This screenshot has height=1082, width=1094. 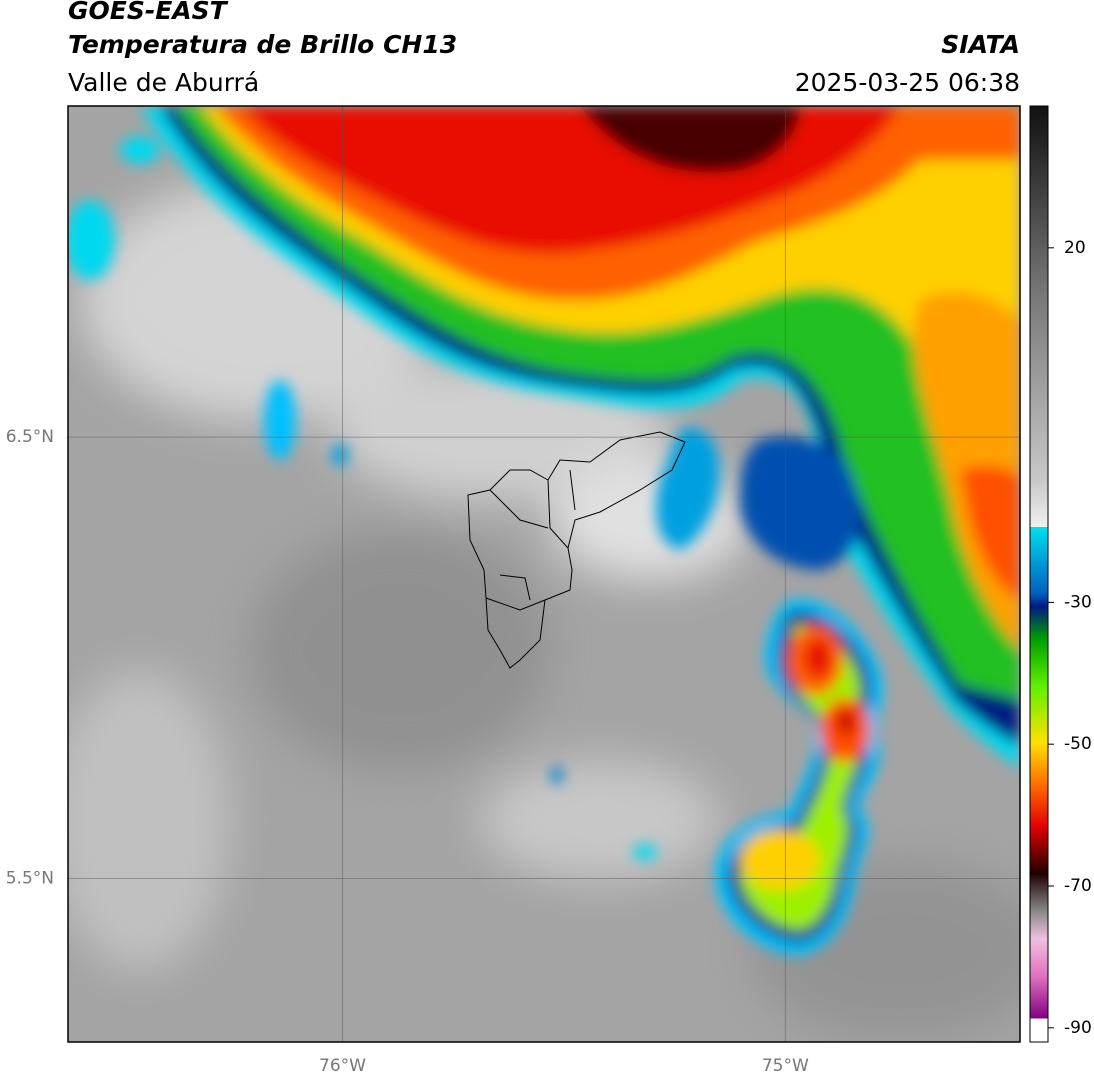 I want to click on colorbar-tick-label: -50, so click(x=1078, y=744).